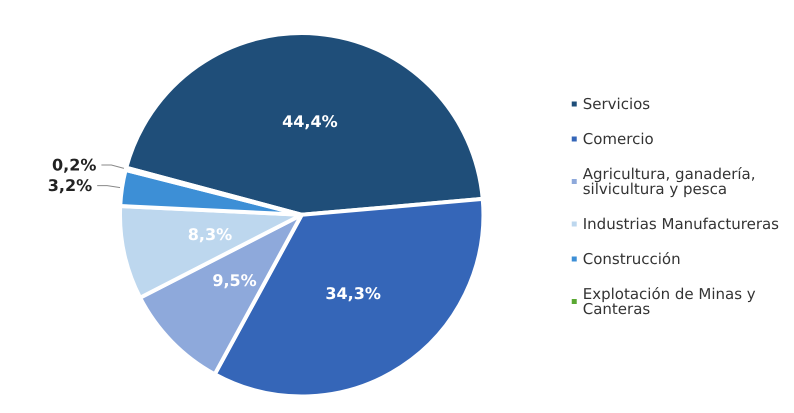 The image size is (794, 413). What do you see at coordinates (234, 280) in the screenshot?
I see `data-label: 9,5%` at bounding box center [234, 280].